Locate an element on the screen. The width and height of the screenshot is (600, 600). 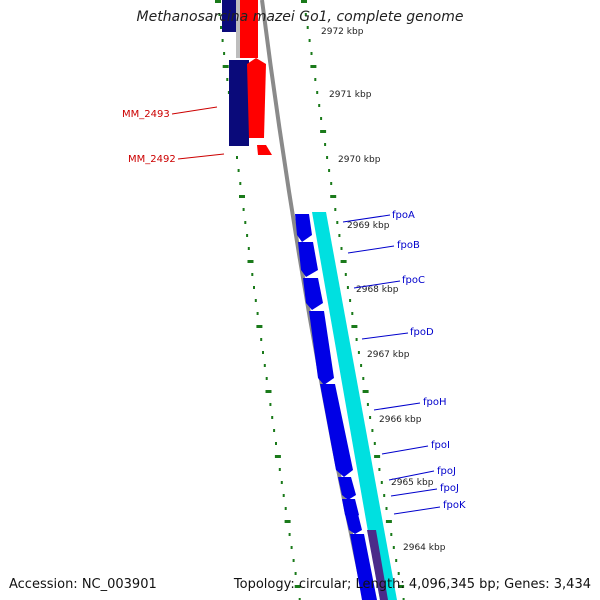
gene-arrow-fpoK is located at coordinates (363, 567).